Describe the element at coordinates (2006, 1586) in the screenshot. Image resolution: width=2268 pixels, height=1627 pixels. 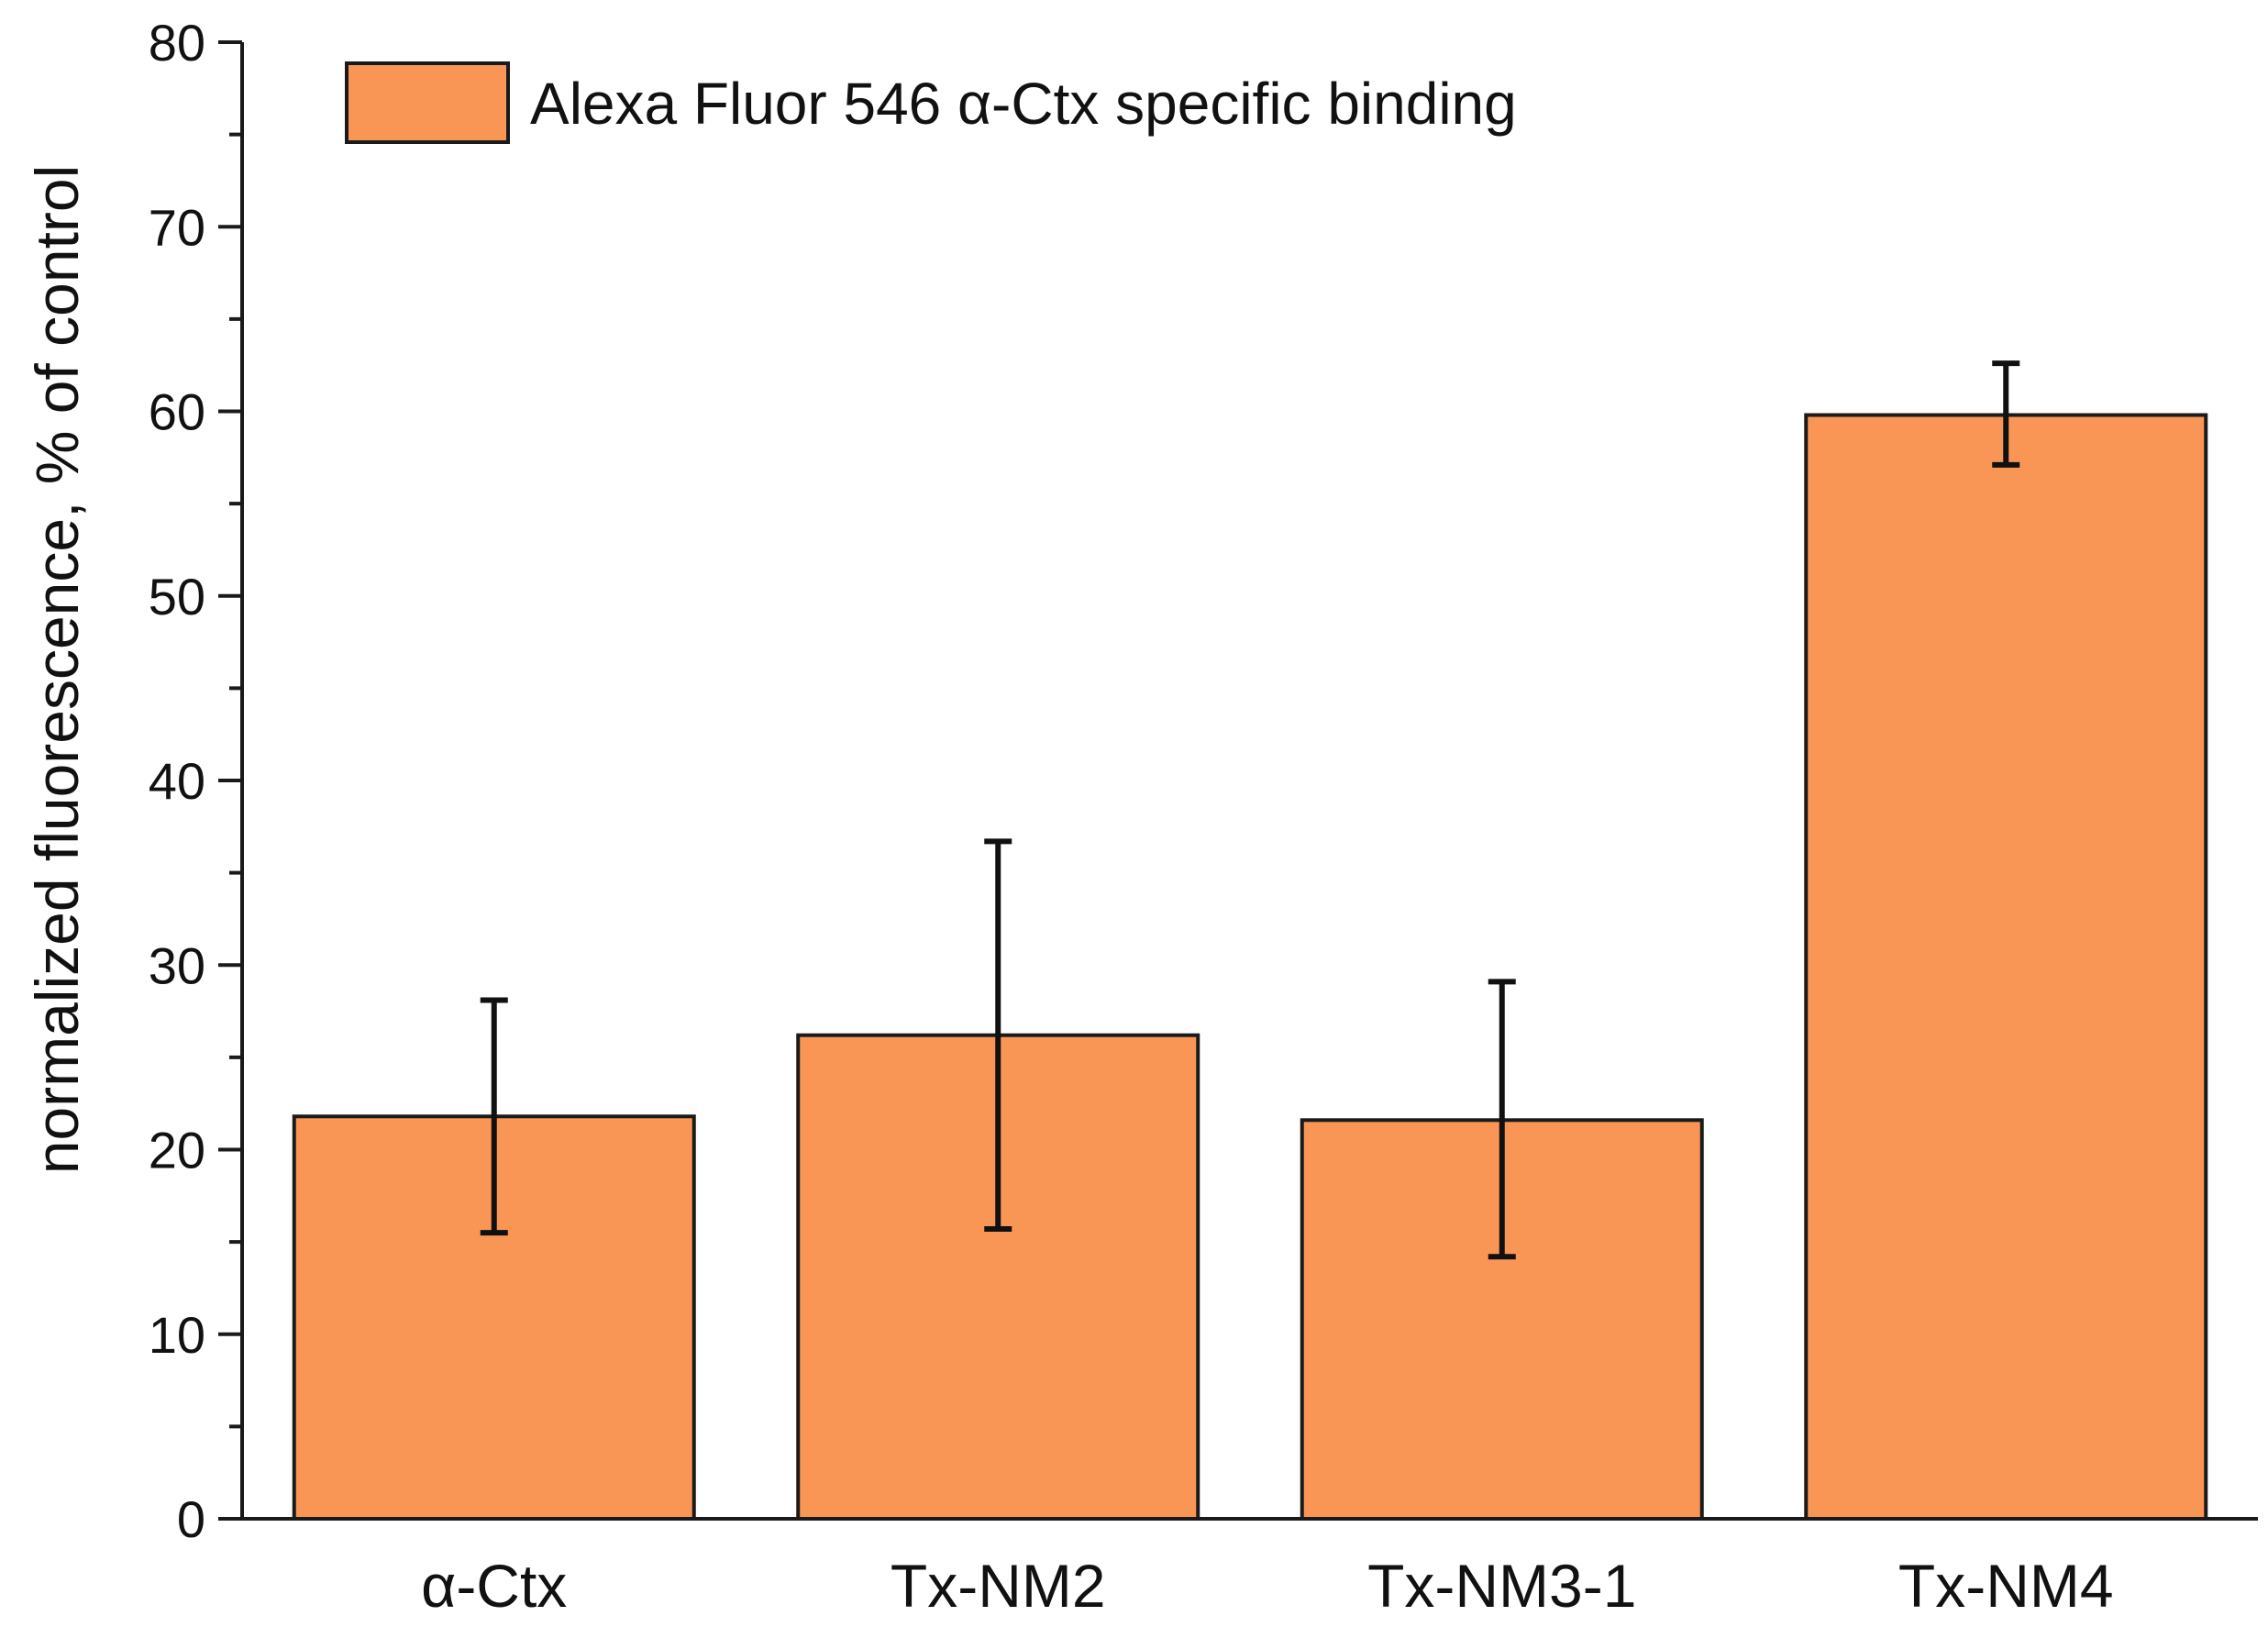
I see `x-tick-label: Tx-NM4` at that location.